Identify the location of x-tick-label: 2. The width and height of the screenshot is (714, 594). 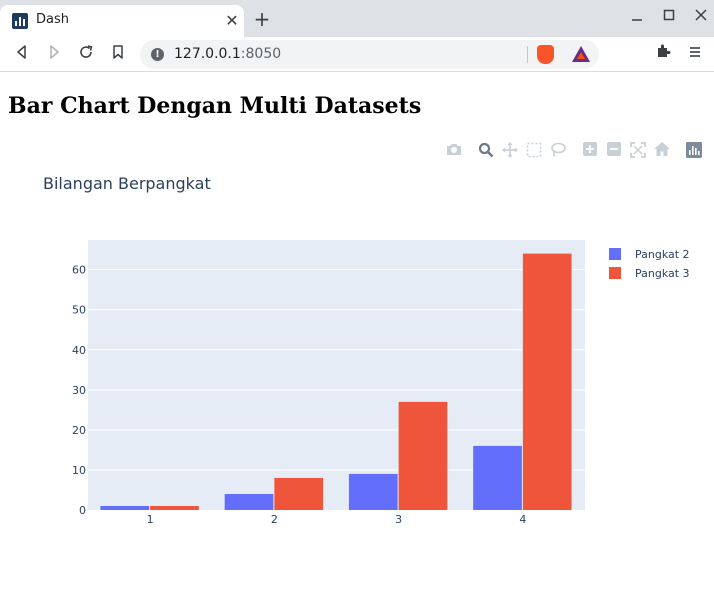
(274, 519).